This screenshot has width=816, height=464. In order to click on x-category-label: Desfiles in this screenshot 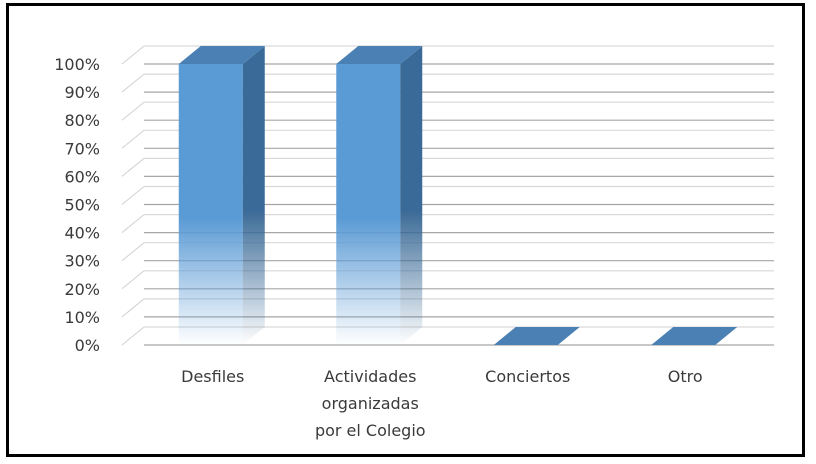, I will do `click(212, 376)`.